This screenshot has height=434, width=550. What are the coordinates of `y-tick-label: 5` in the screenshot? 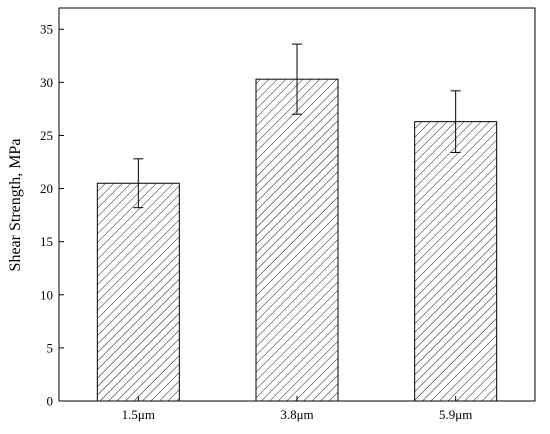 It's located at (50, 347).